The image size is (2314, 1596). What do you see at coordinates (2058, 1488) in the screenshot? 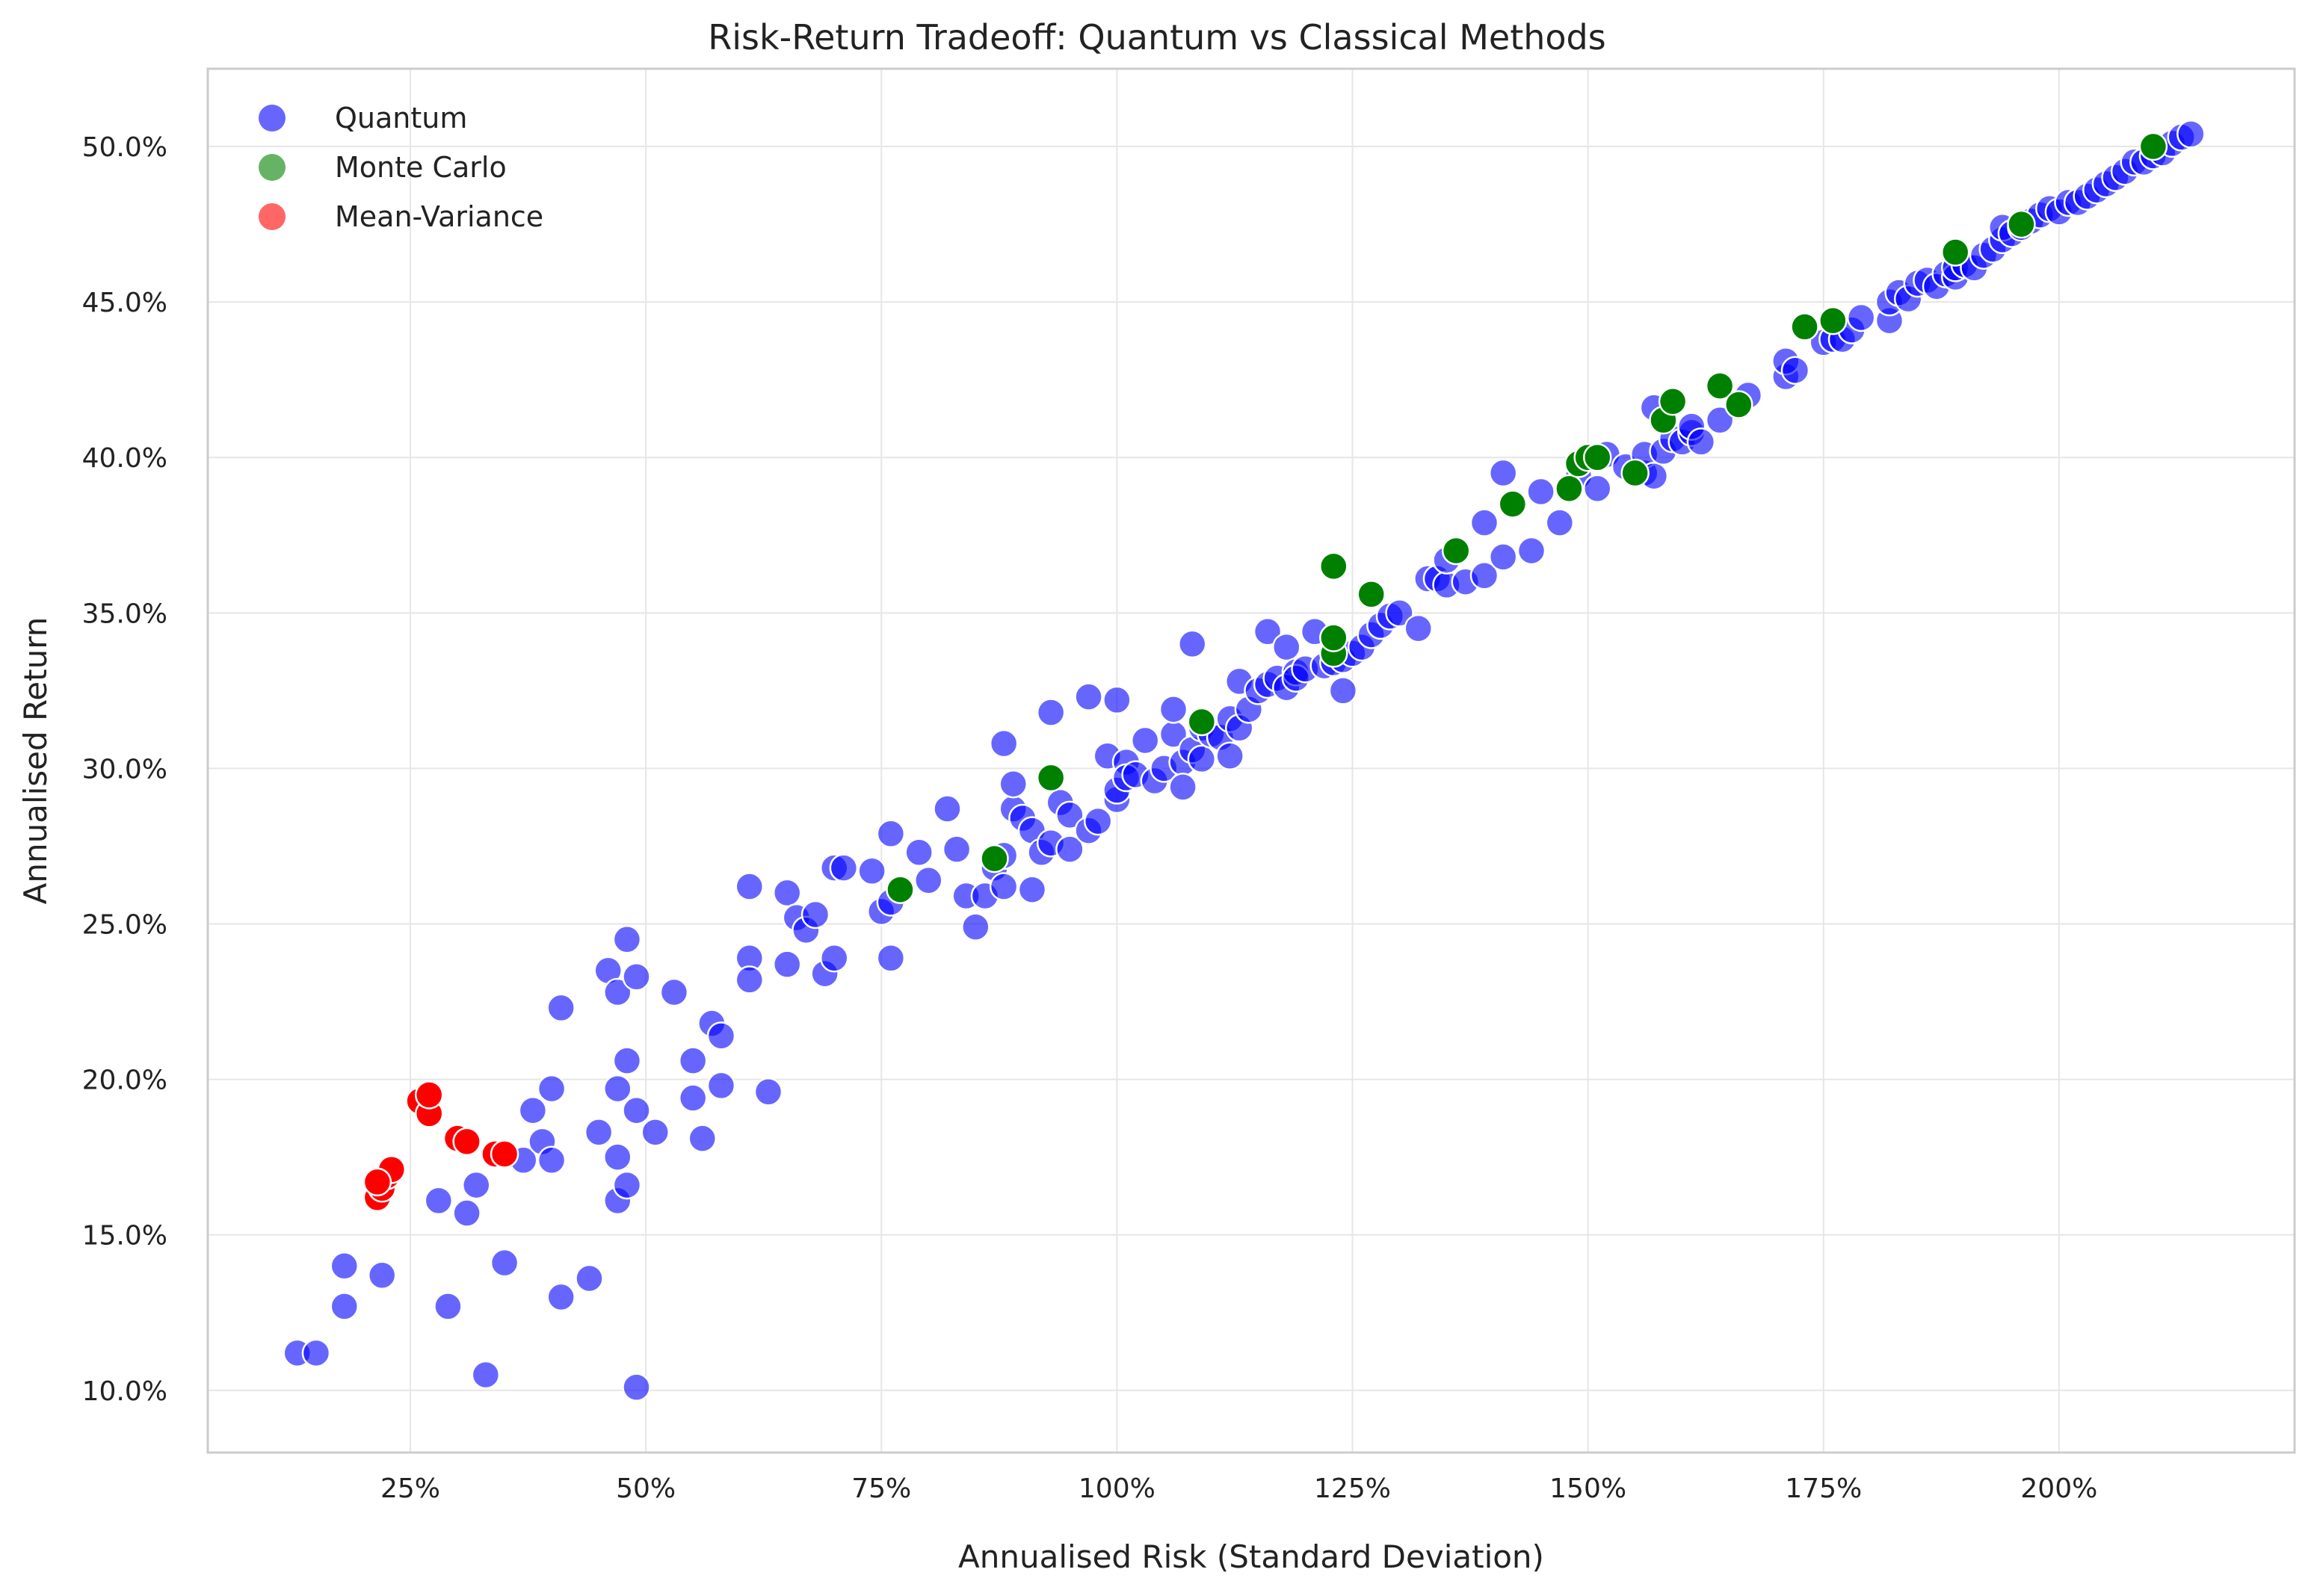
I see `x-tick-label: 200%` at bounding box center [2058, 1488].